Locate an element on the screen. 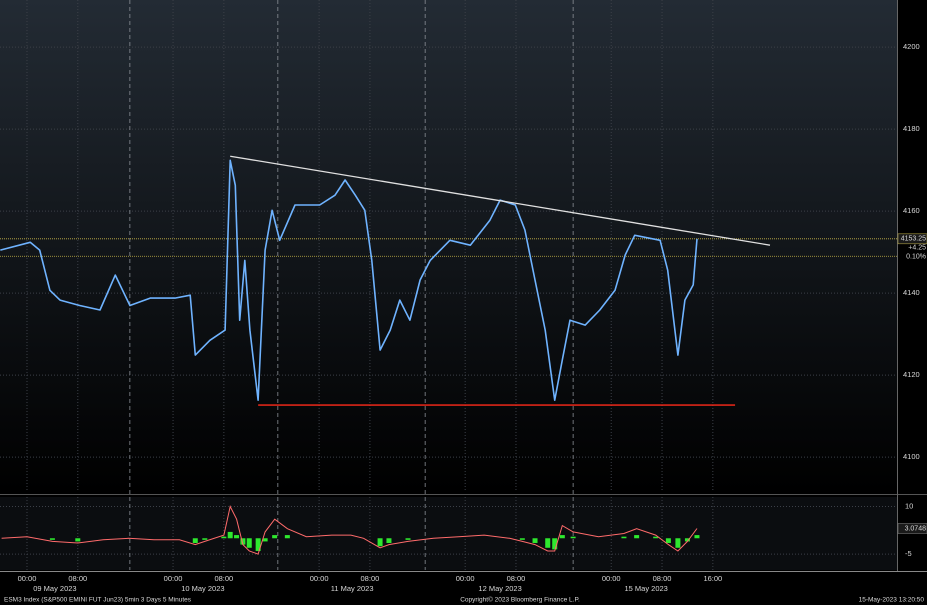 This screenshot has height=605, width=927. date-label: 11 May 2023 is located at coordinates (352, 588).